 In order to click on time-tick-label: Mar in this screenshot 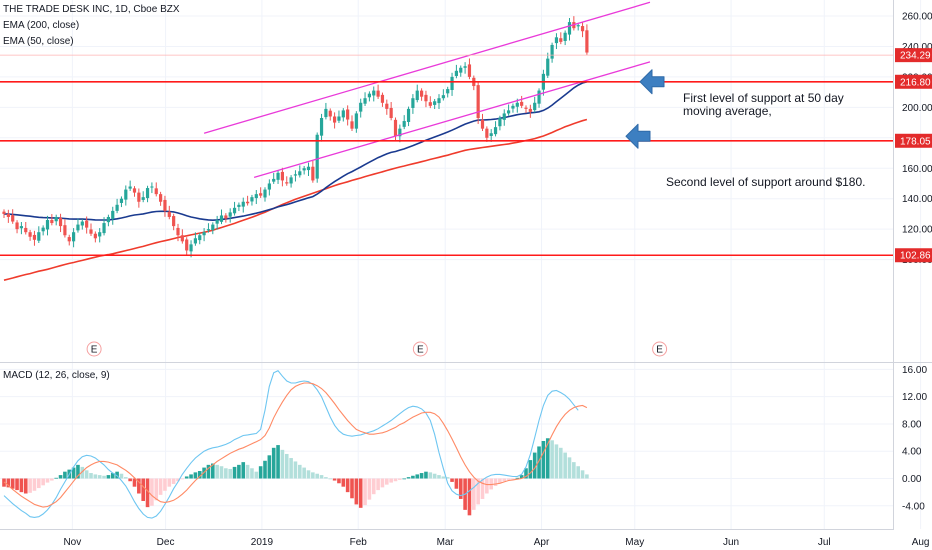, I will do `click(446, 542)`.